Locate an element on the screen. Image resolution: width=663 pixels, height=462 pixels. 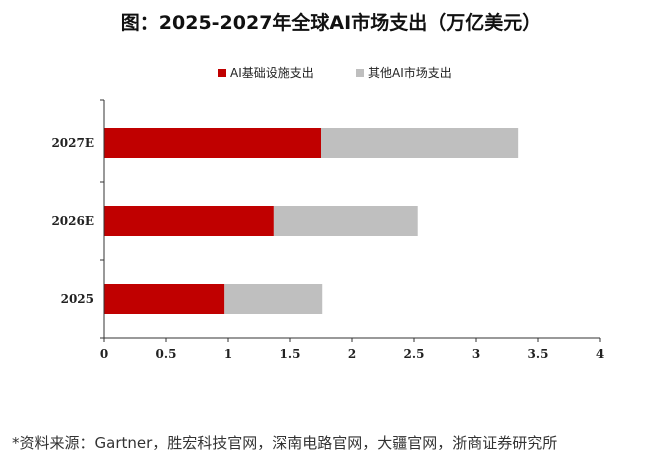
x-tick-label-6: 3 is located at coordinates (476, 354).